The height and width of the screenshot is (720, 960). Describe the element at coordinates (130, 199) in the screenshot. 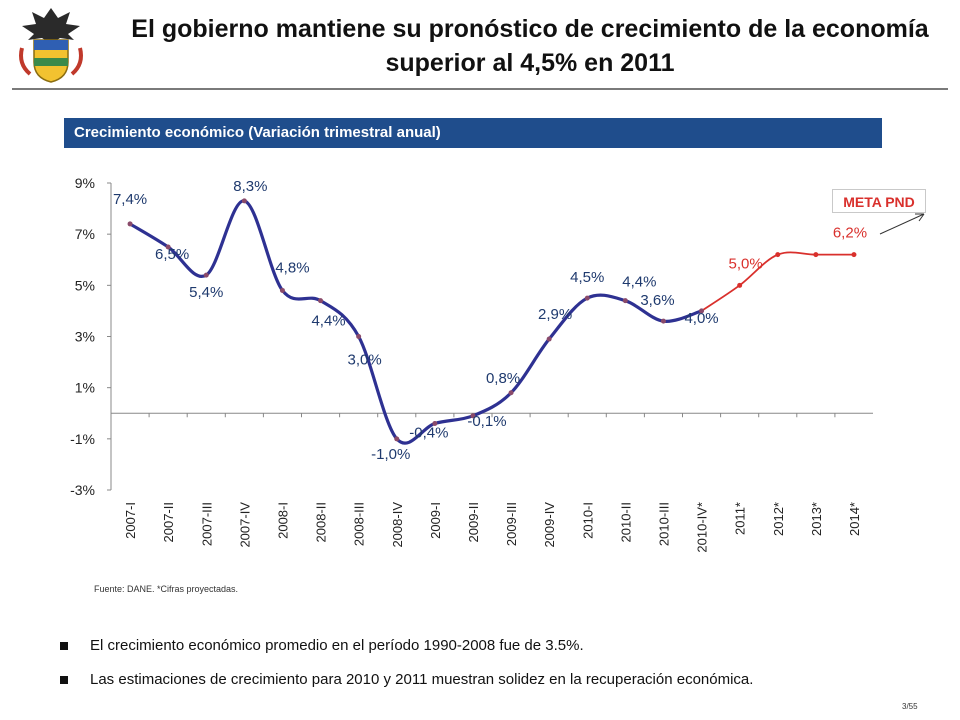

I see `data-label: 7,4%` at that location.